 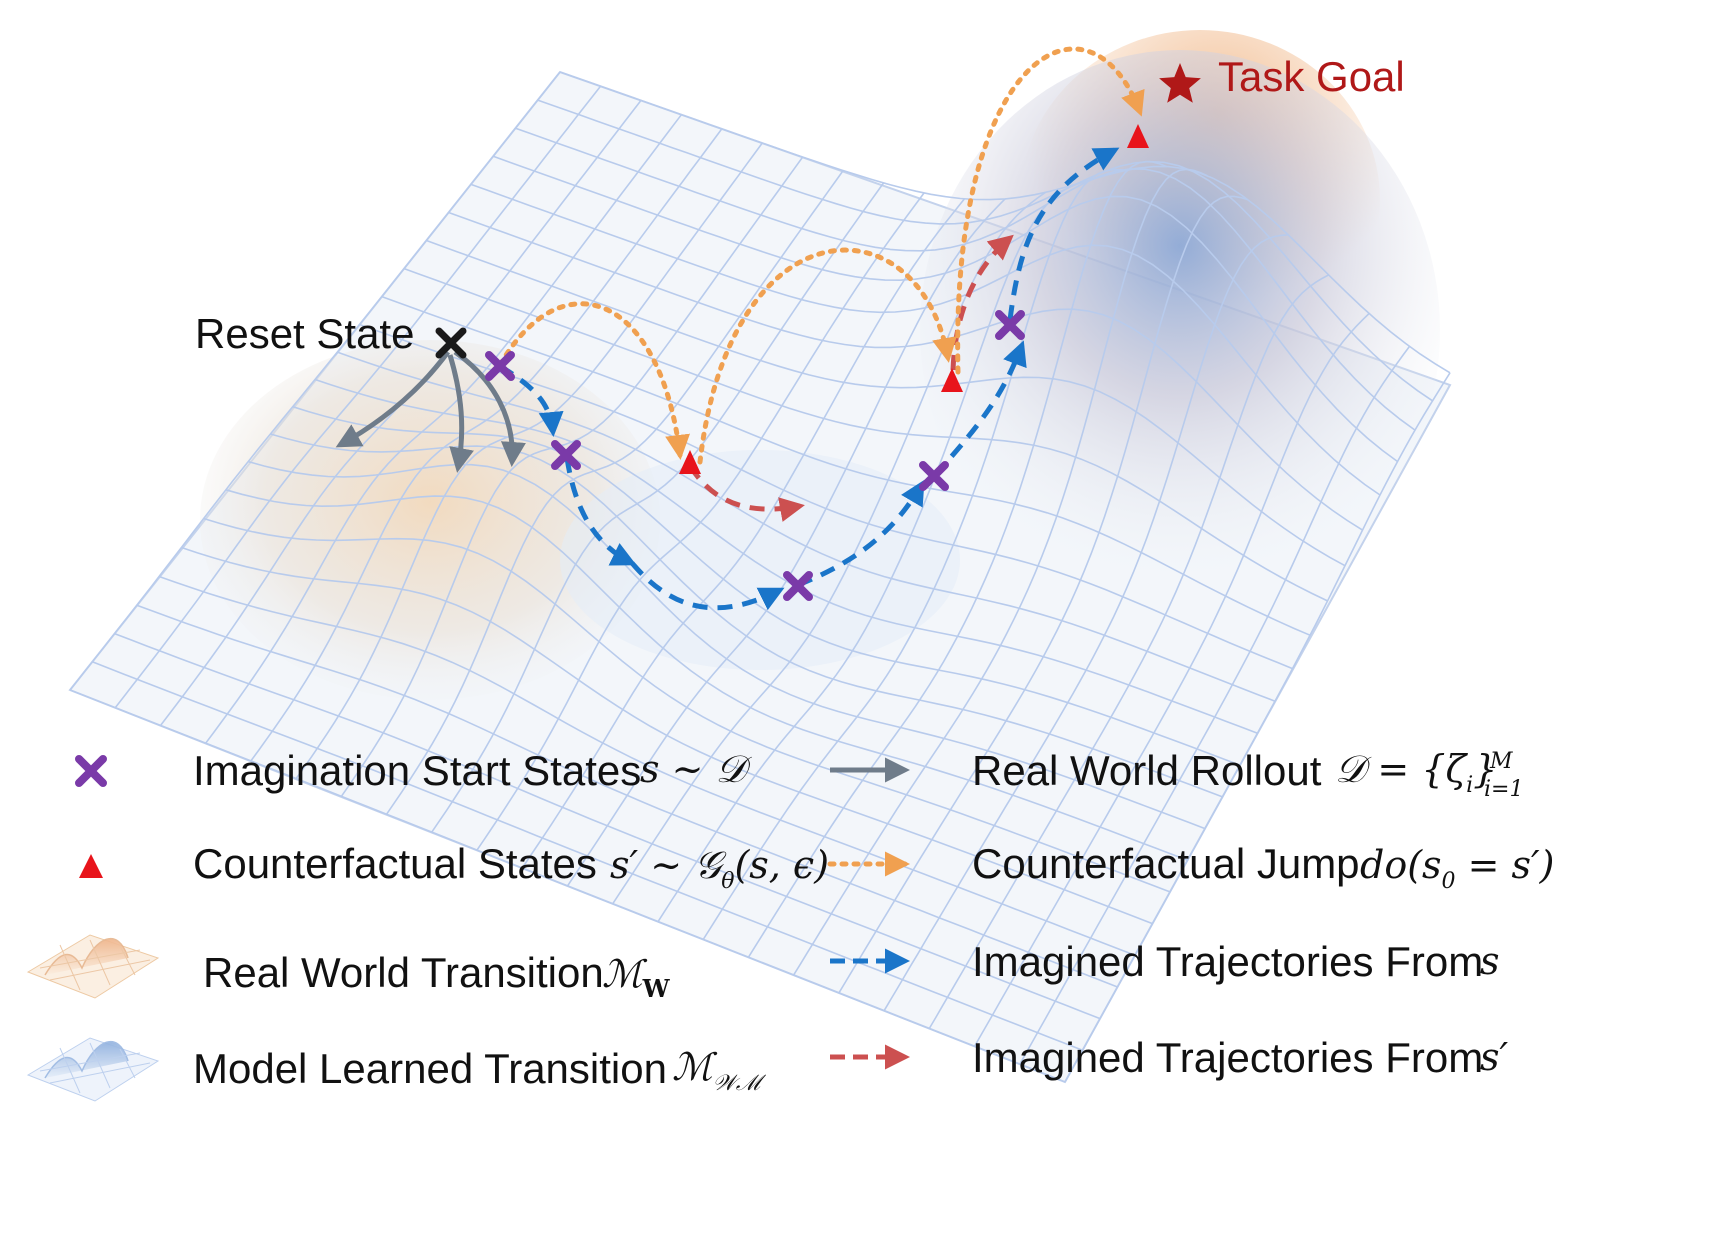 I want to click on legend-counterfactual-states-math: s′ ~ 𝒢θ(s, ϵ), so click(x=719, y=868).